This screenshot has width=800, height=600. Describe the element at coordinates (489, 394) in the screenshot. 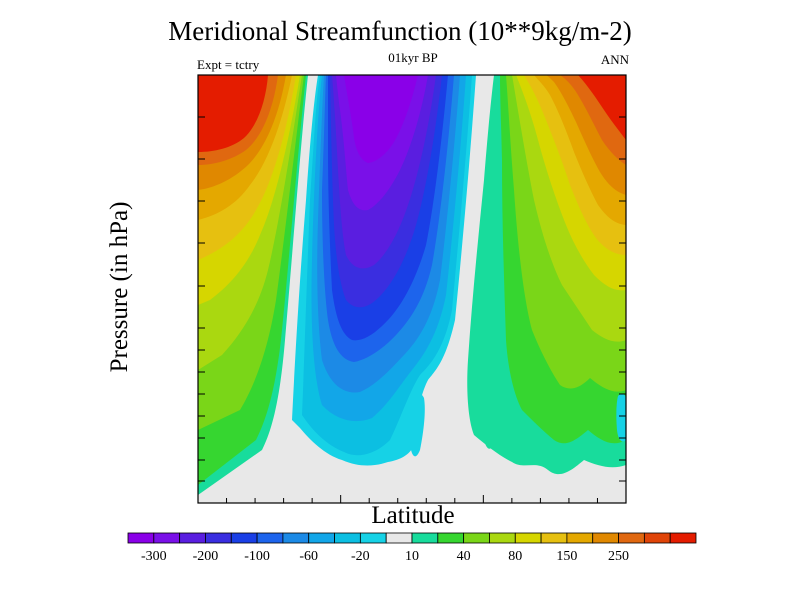

I see `mid-green-patch` at that location.